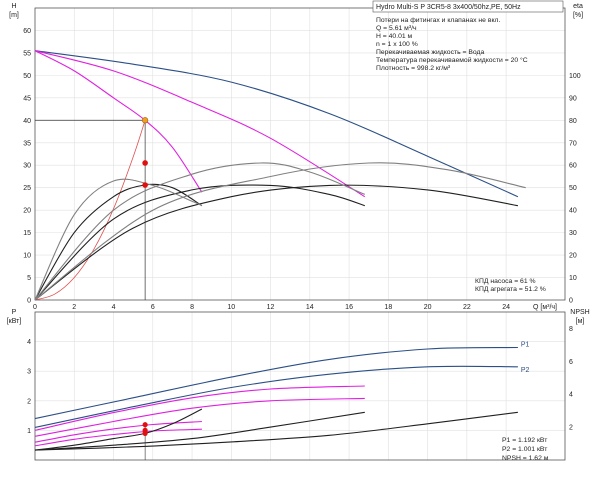 Image resolution: width=600 pixels, height=479 pixels. I want to click on efficiency-readout: КПД насоса = 61 %, so click(505, 281).